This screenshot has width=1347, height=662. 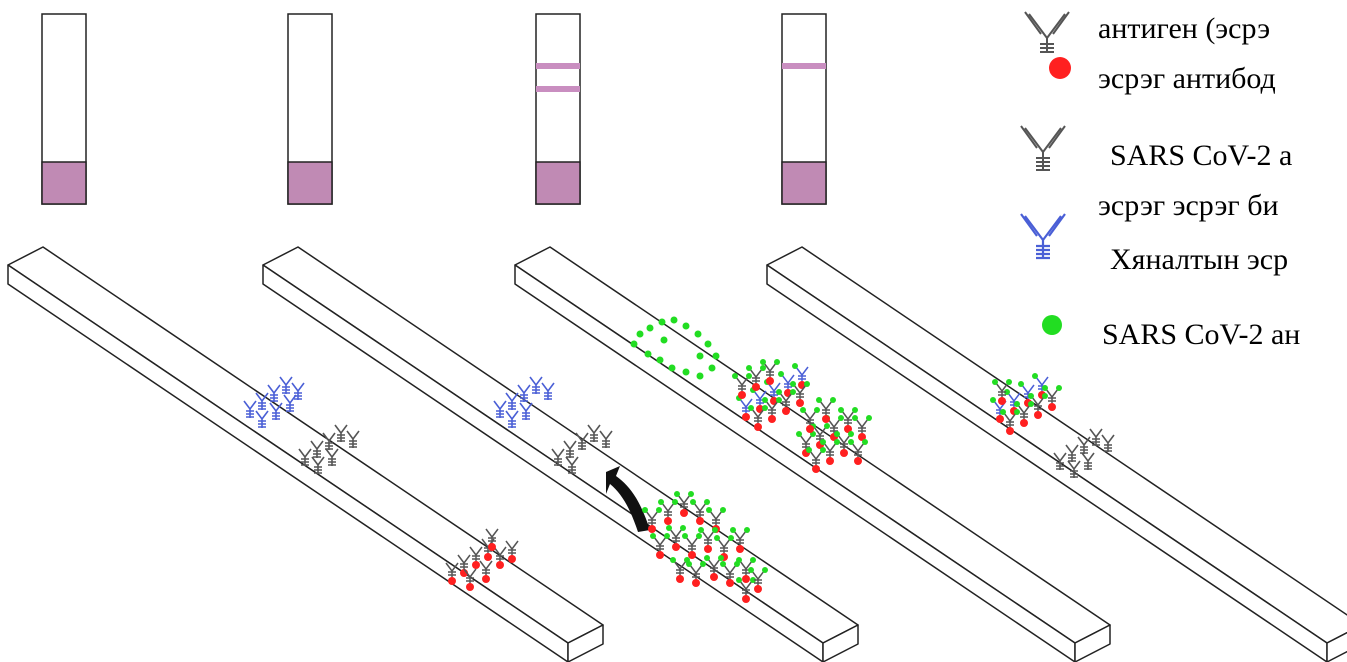 What do you see at coordinates (675, 348) in the screenshot?
I see `slab3-free-antigens` at bounding box center [675, 348].